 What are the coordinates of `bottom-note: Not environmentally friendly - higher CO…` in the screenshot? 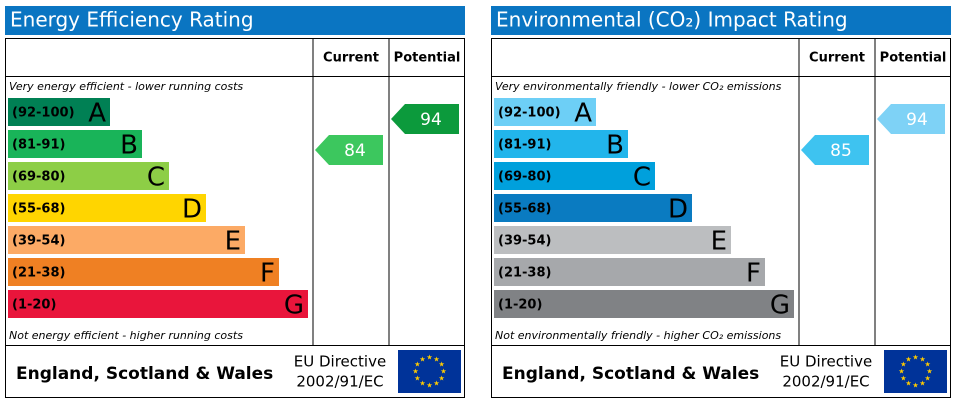 It's located at (638, 335).